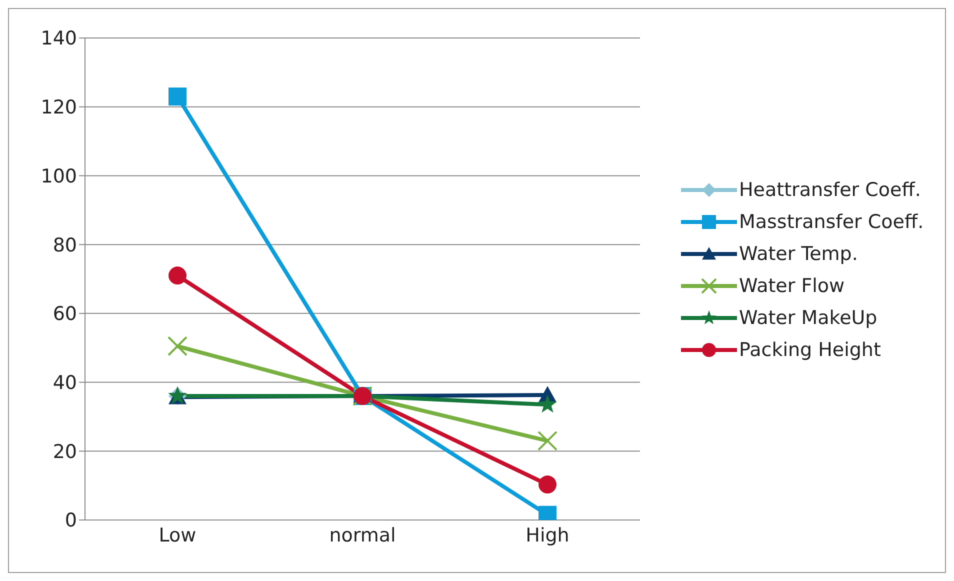 This screenshot has width=954, height=581. I want to click on legend-label: Water Temp., so click(798, 254).